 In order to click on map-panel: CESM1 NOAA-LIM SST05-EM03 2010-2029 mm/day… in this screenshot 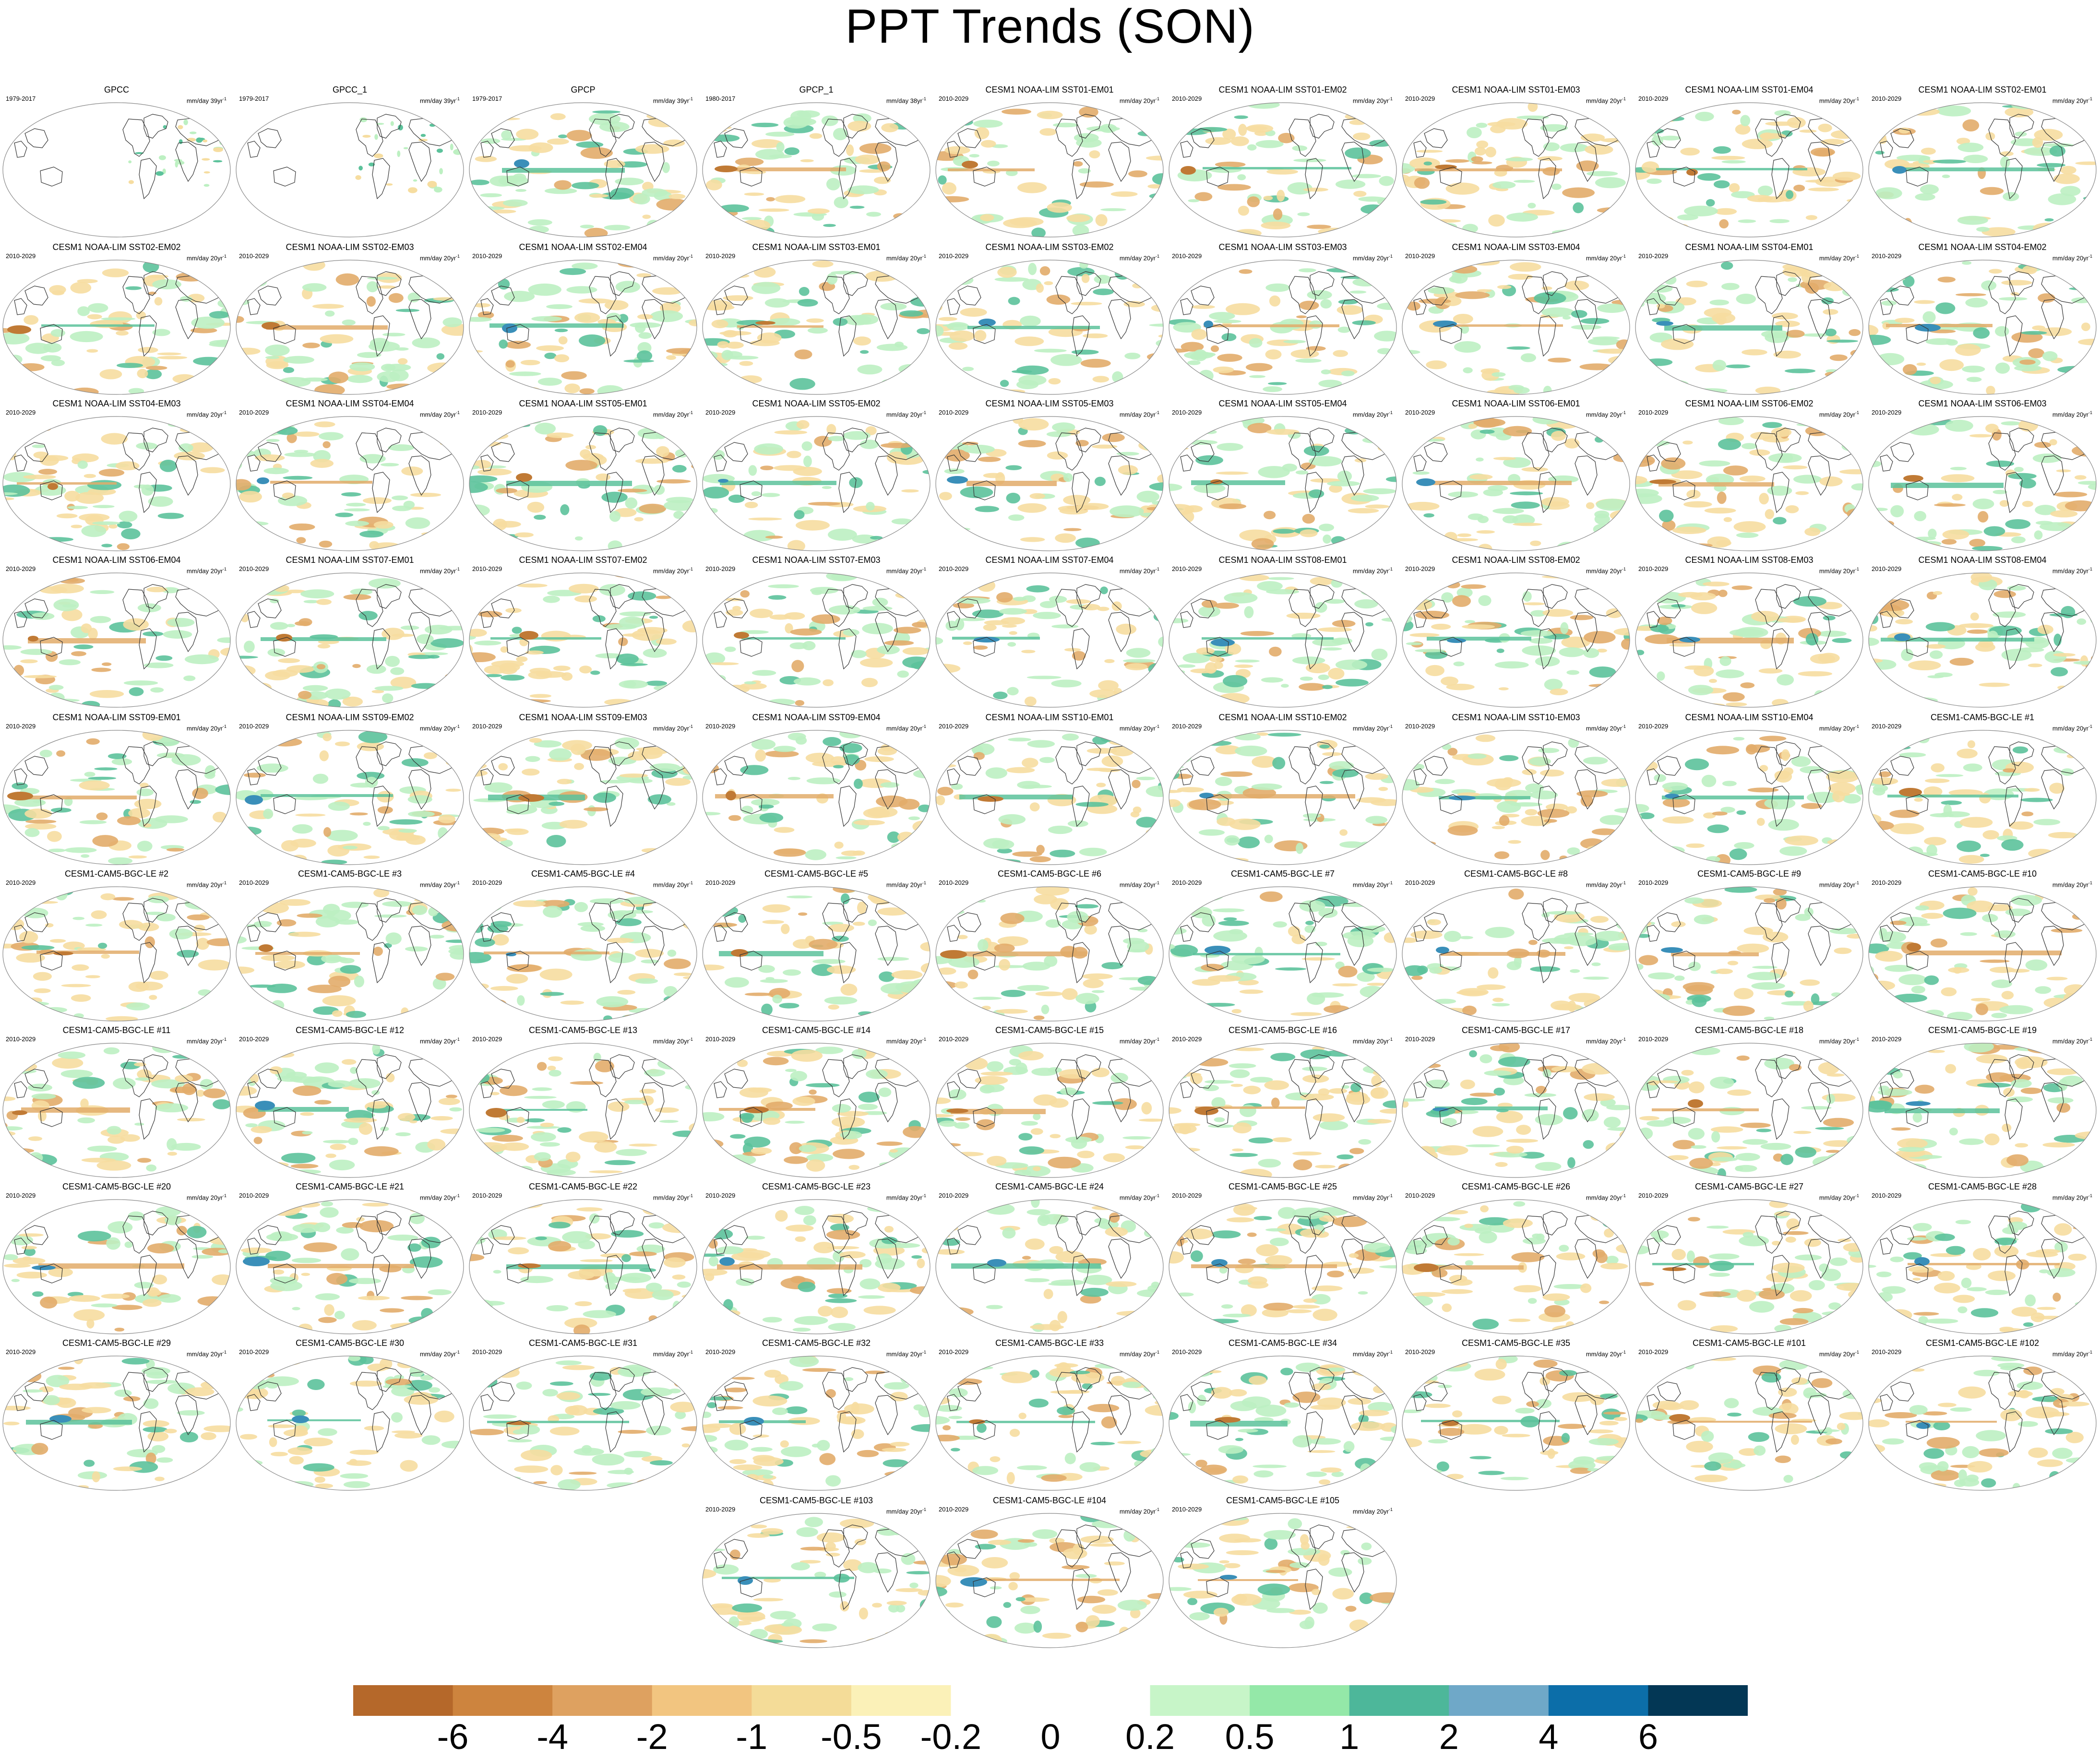, I will do `click(1049, 476)`.